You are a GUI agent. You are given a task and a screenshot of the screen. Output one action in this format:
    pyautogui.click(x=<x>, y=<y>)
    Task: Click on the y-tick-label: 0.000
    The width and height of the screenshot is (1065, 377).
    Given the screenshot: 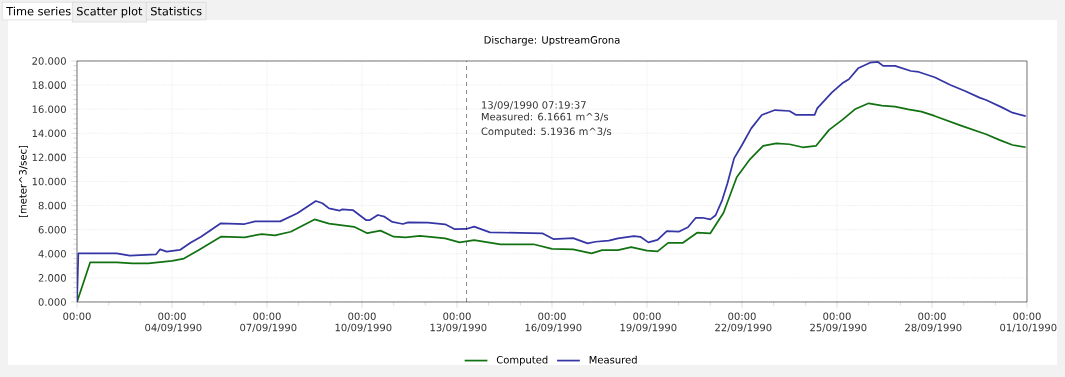 What is the action you would take?
    pyautogui.click(x=52, y=302)
    